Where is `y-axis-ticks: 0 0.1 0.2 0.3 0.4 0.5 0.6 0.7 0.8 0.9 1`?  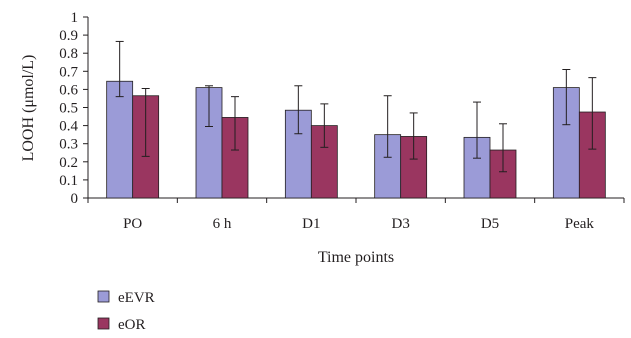 y-axis-ticks: 0 0.1 0.2 0.3 0.4 0.5 0.6 0.7 0.8 0.9 1 is located at coordinates (73, 108).